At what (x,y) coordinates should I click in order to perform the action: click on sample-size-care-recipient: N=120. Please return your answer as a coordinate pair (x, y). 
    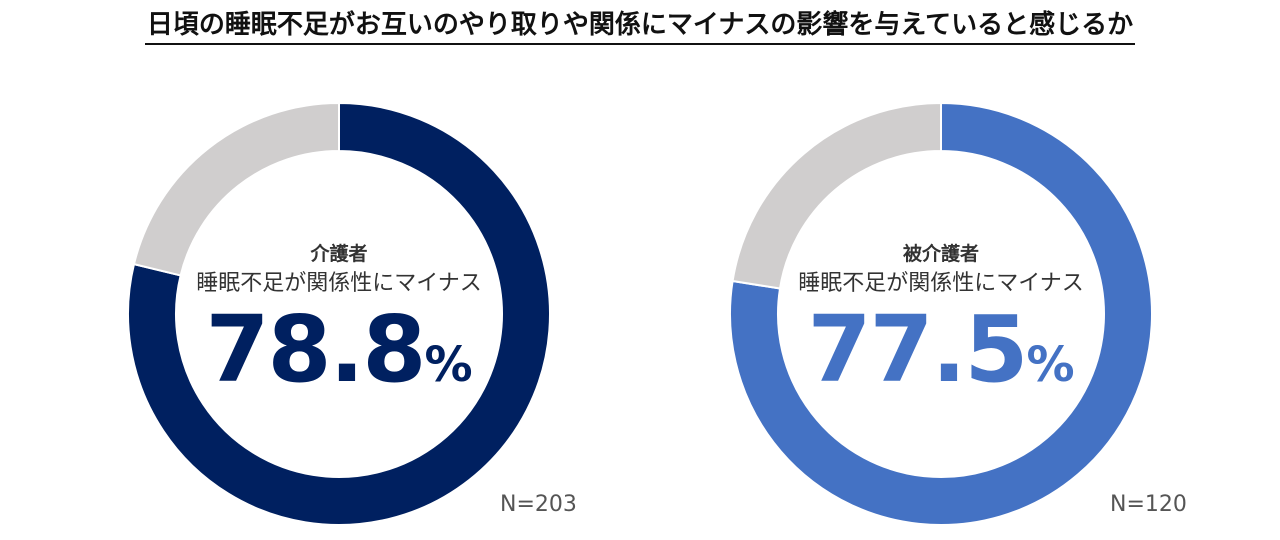
    Looking at the image, I should click on (1148, 504).